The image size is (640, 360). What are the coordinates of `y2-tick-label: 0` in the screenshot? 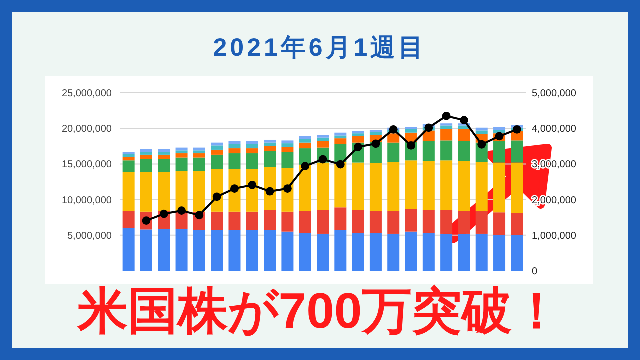 It's located at (535, 272).